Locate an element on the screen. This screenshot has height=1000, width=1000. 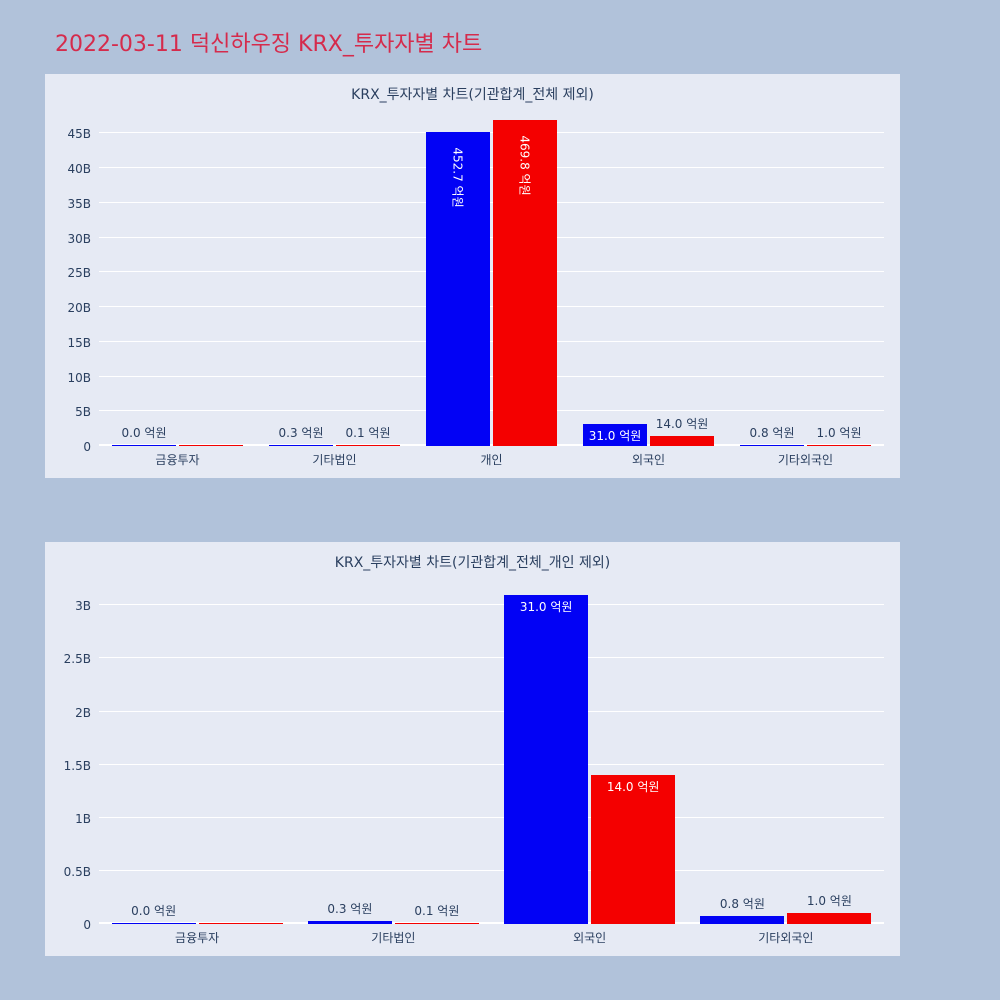
chart-bottom-x-axis: 금융투자 기타법인 외국인 기타외국인 is located at coordinates (491, 937).